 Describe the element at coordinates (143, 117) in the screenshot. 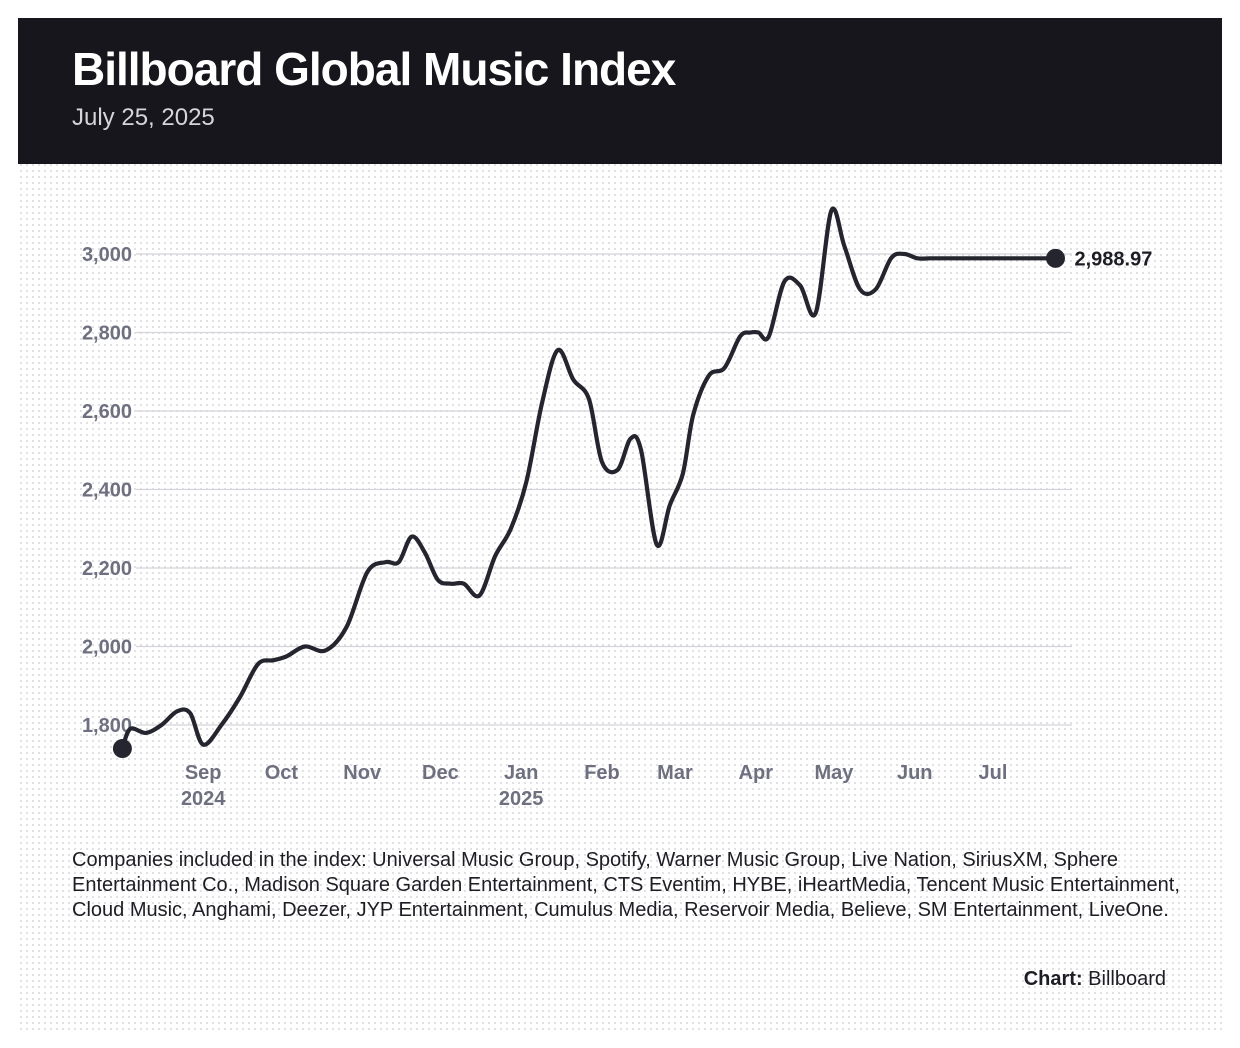

I see `chart-date: July 25, 2025` at that location.